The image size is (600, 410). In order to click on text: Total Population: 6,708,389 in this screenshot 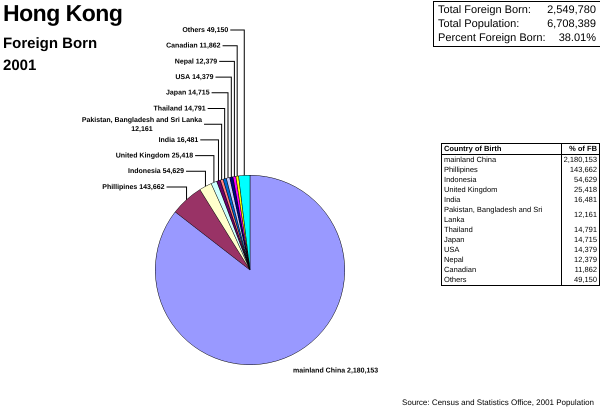, I will do `click(517, 24)`.